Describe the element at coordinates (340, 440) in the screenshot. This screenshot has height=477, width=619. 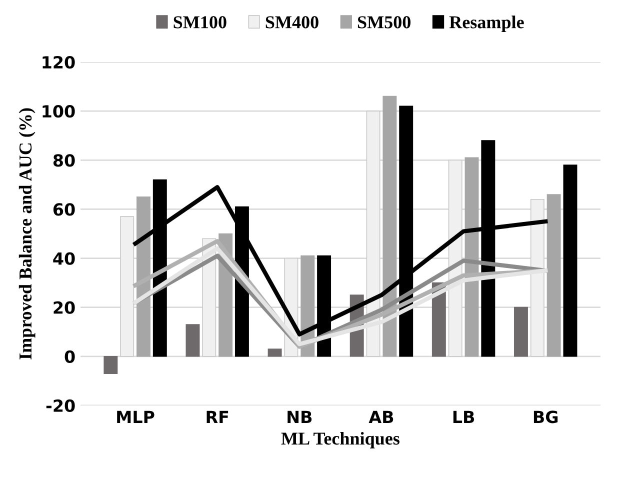
I see `x-axis-title: ML Techniques` at that location.